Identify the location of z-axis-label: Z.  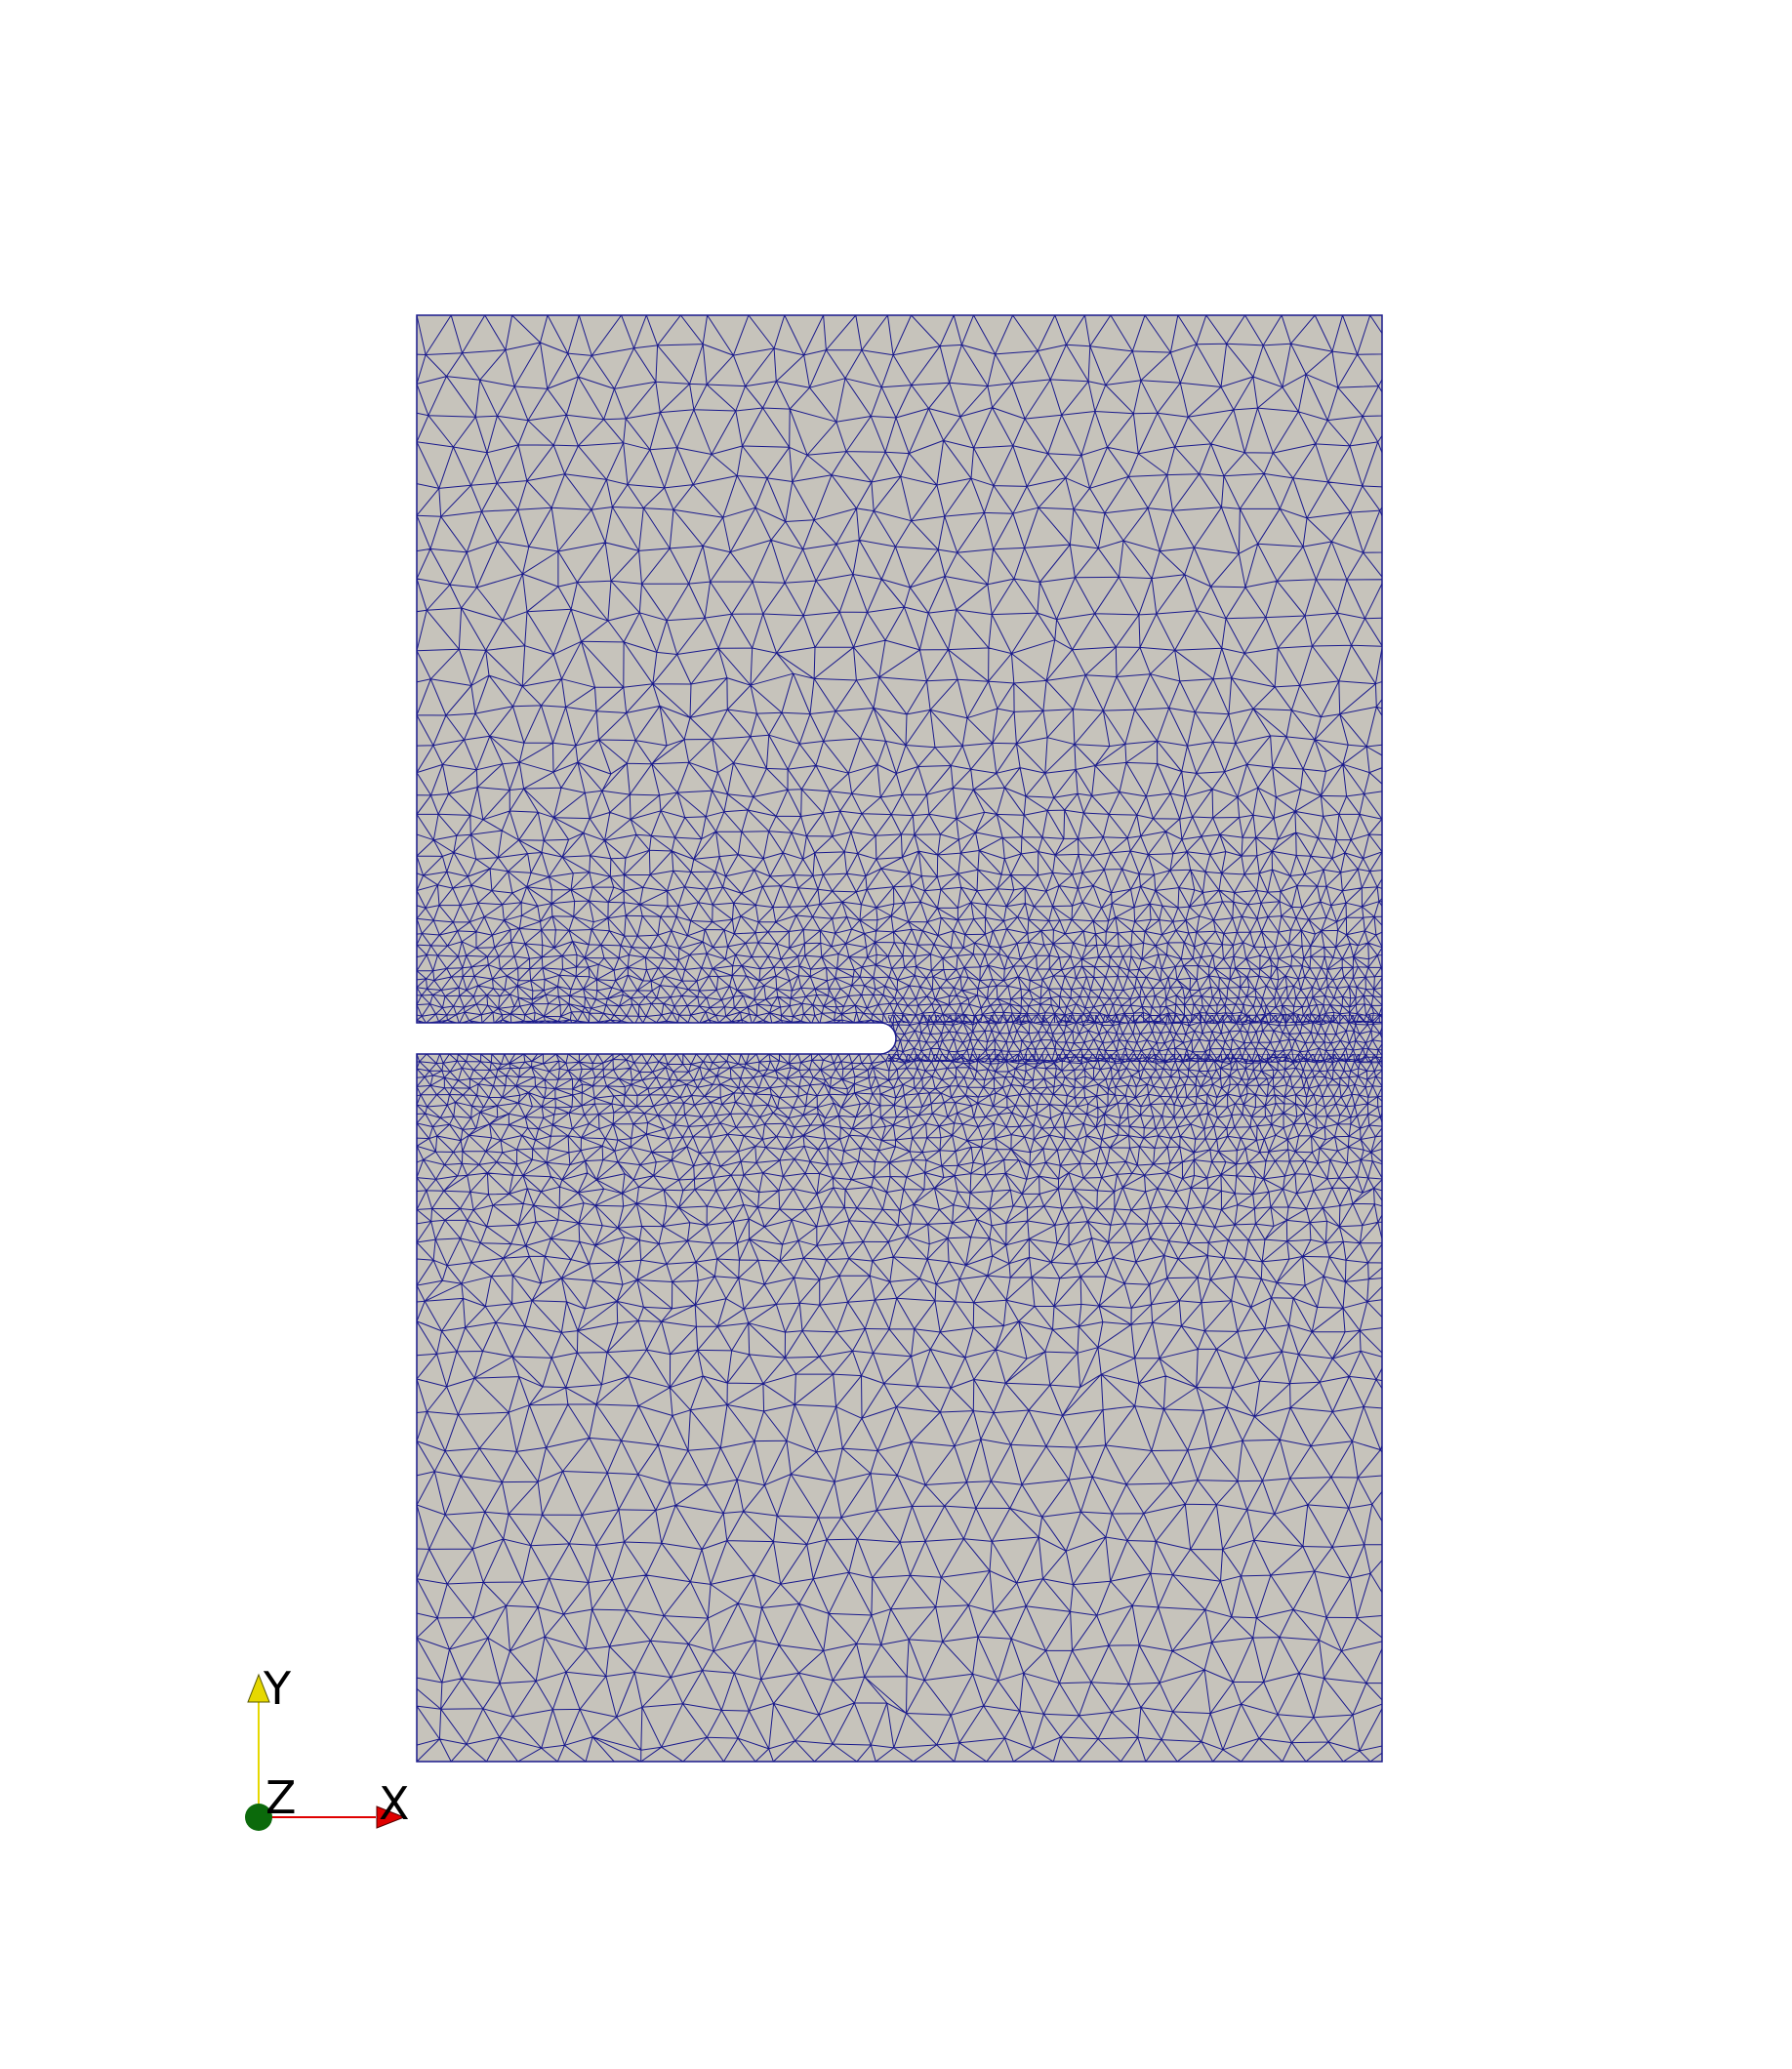
(281, 1797).